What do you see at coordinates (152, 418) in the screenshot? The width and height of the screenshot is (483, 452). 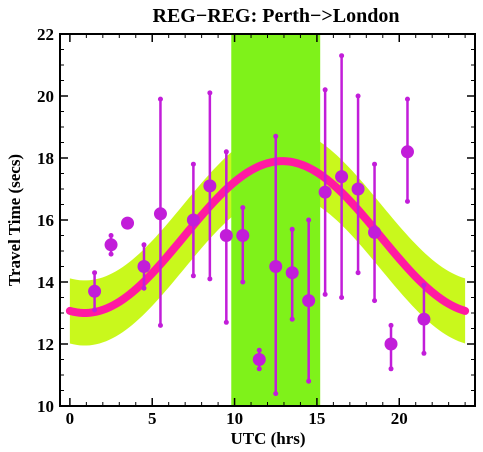 I see `x-tick-label-5: 5` at bounding box center [152, 418].